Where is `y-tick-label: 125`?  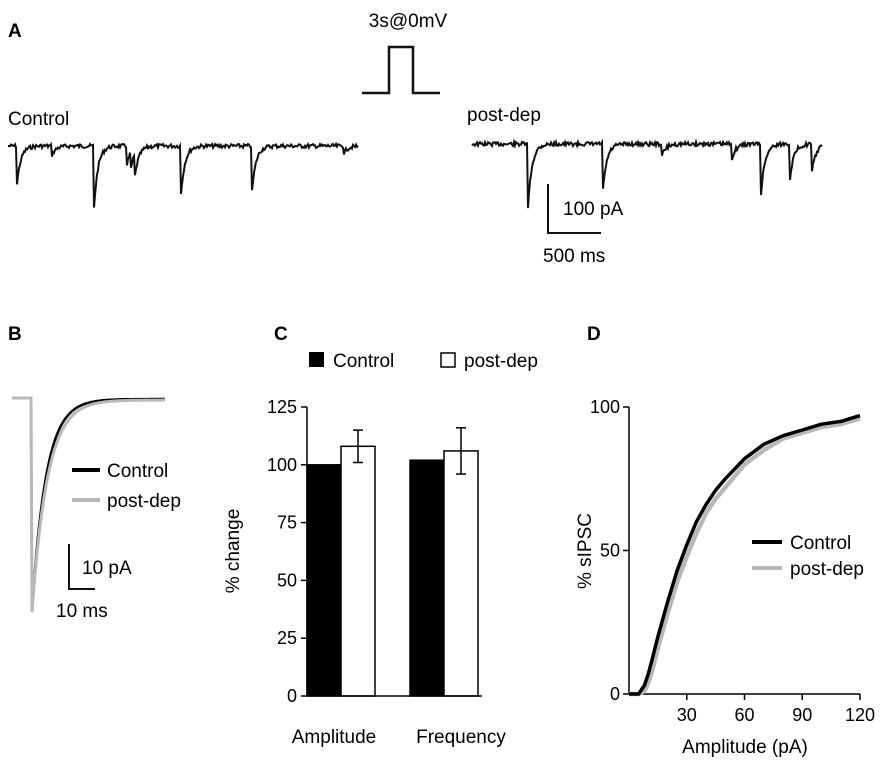 y-tick-label: 125 is located at coordinates (282, 407).